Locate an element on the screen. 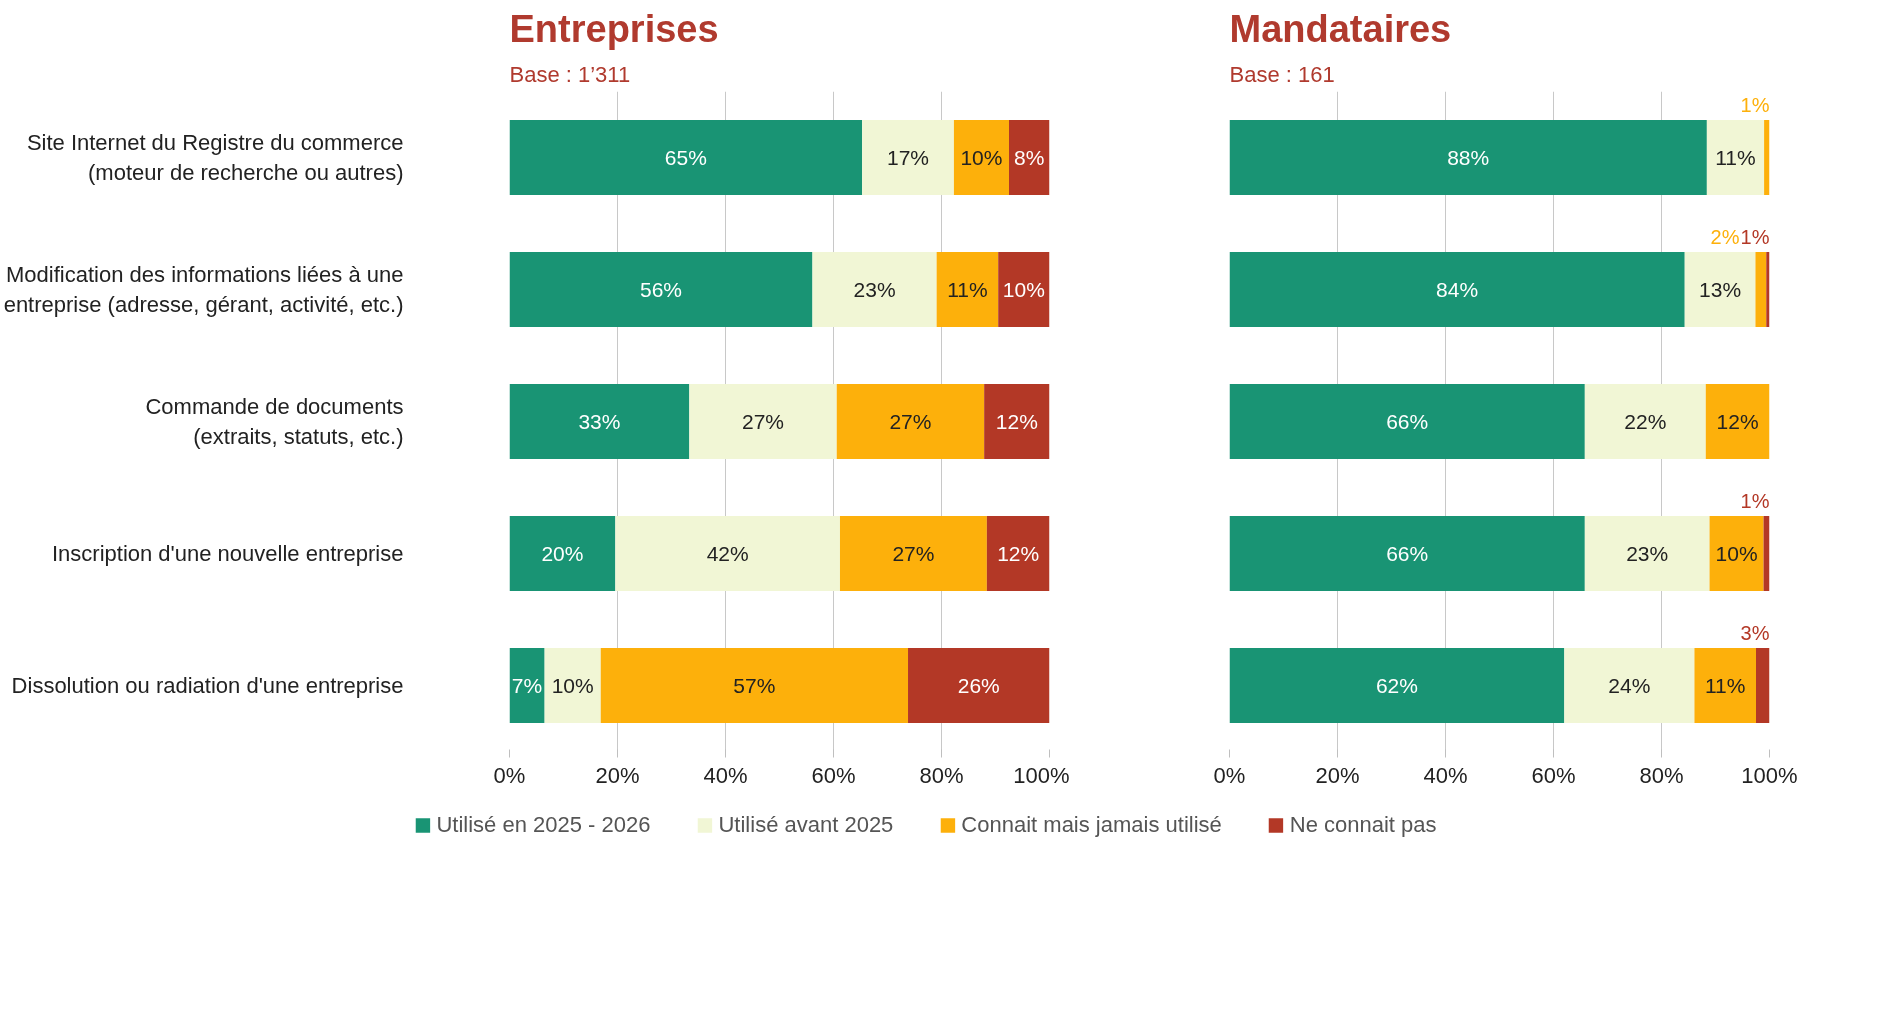 This screenshot has height=1016, width=1890. y-tick-label: Commande de documents (extraits, statuts, etc.) is located at coordinates (274, 421).